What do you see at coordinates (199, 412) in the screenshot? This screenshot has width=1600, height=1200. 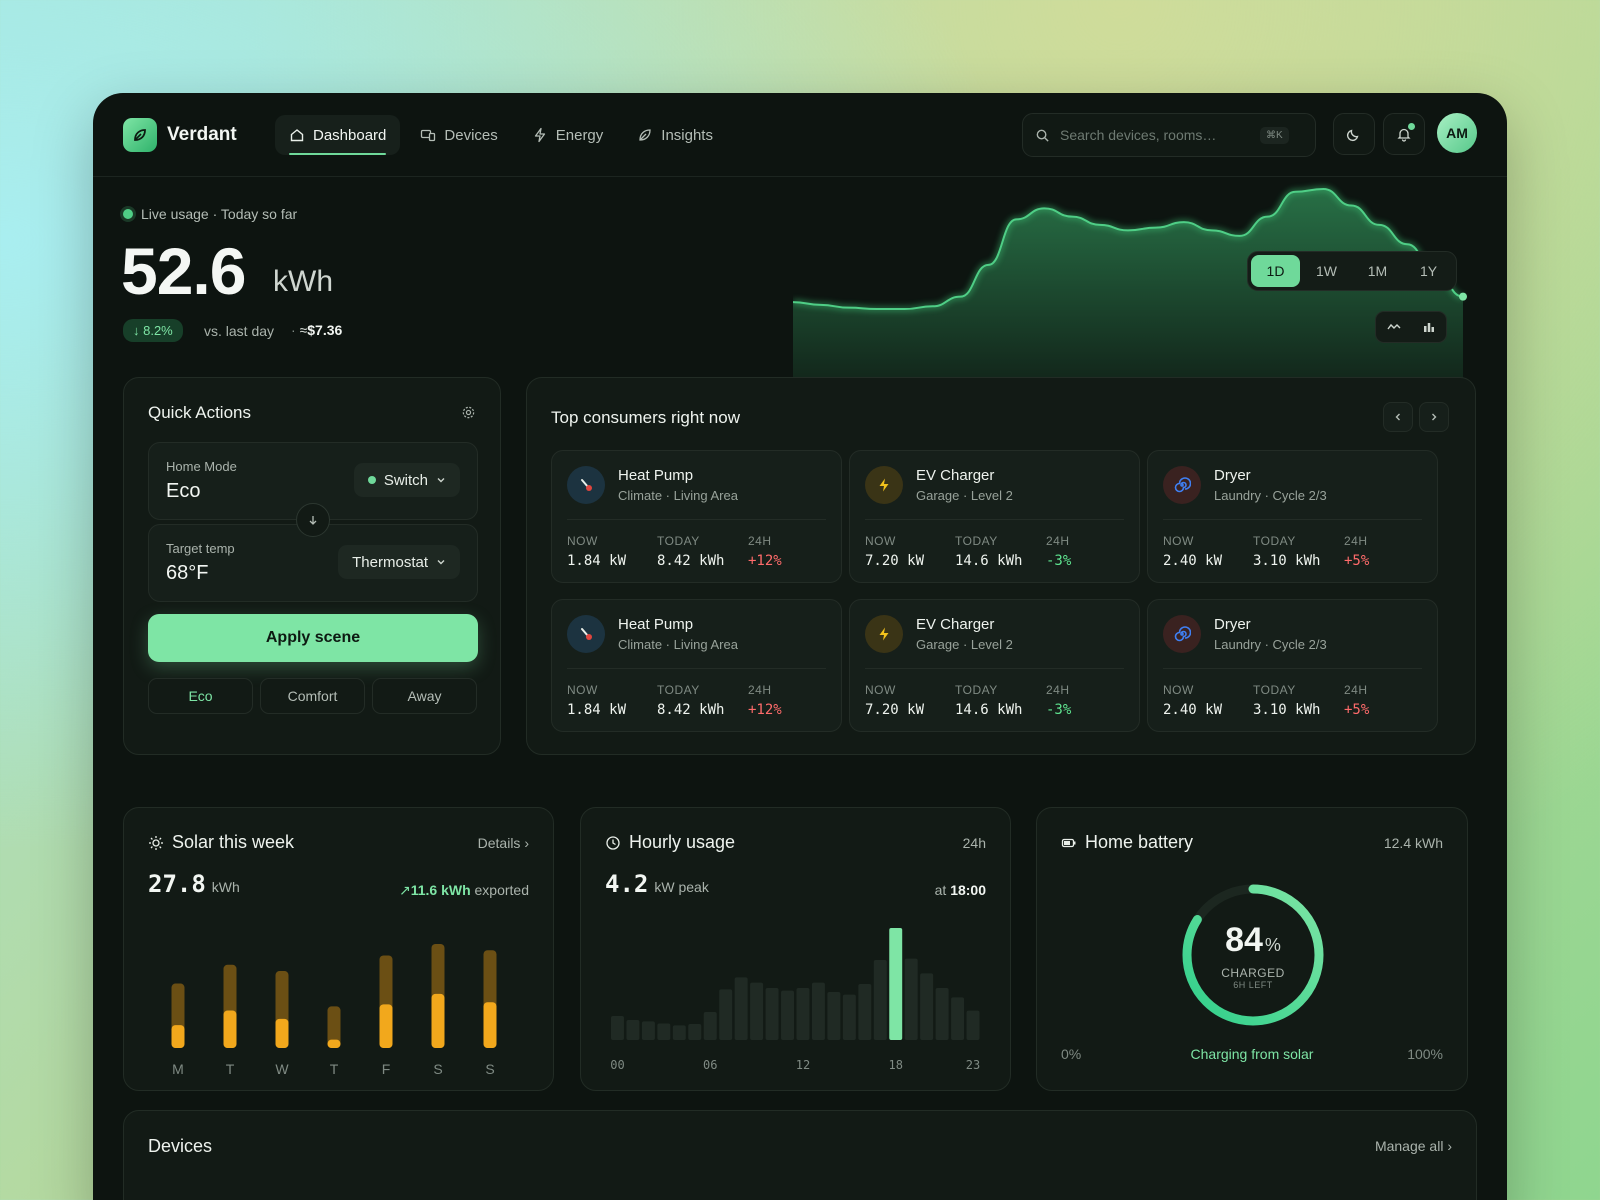 I see `quick-actions-title: Quick Actions` at bounding box center [199, 412].